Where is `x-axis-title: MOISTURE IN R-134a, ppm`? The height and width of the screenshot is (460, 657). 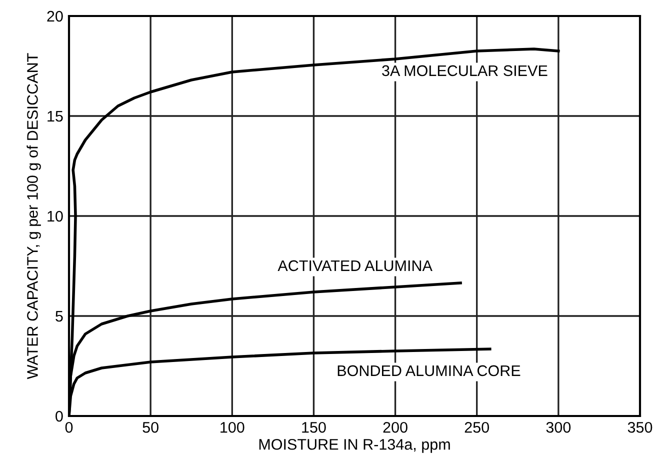 x-axis-title: MOISTURE IN R-134a, ppm is located at coordinates (354, 445).